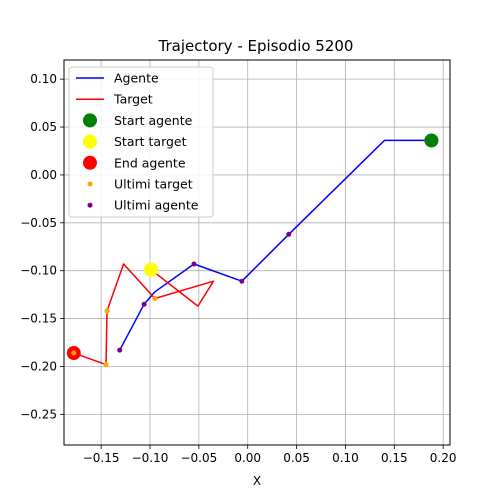 Image resolution: width=500 pixels, height=500 pixels. Describe the element at coordinates (443, 458) in the screenshot. I see `x-tick-label: 0.20` at that location.